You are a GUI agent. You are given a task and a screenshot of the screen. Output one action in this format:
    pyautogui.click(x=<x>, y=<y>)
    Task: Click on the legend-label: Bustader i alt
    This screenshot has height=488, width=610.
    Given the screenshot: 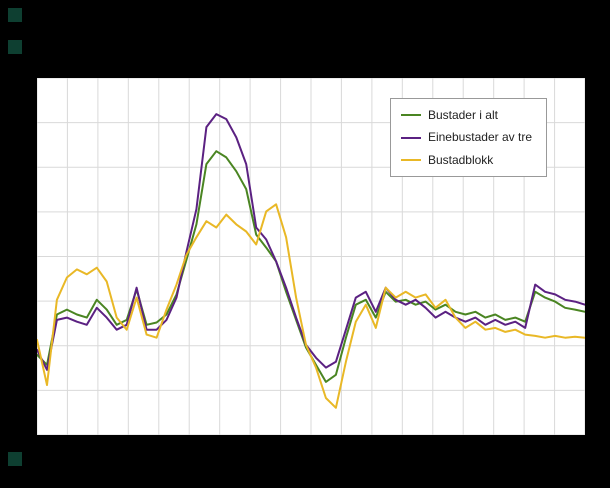 What is the action you would take?
    pyautogui.click(x=462, y=115)
    